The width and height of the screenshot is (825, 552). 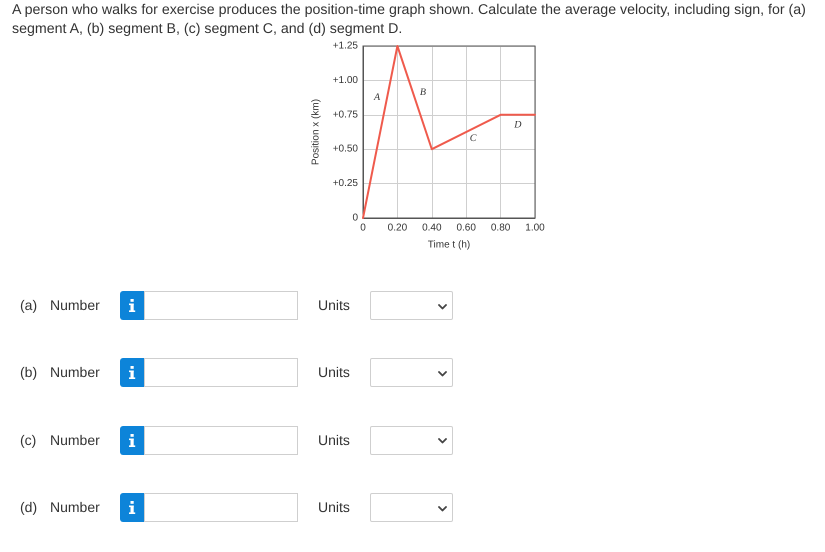 What do you see at coordinates (376, 98) in the screenshot?
I see `annotation: A` at bounding box center [376, 98].